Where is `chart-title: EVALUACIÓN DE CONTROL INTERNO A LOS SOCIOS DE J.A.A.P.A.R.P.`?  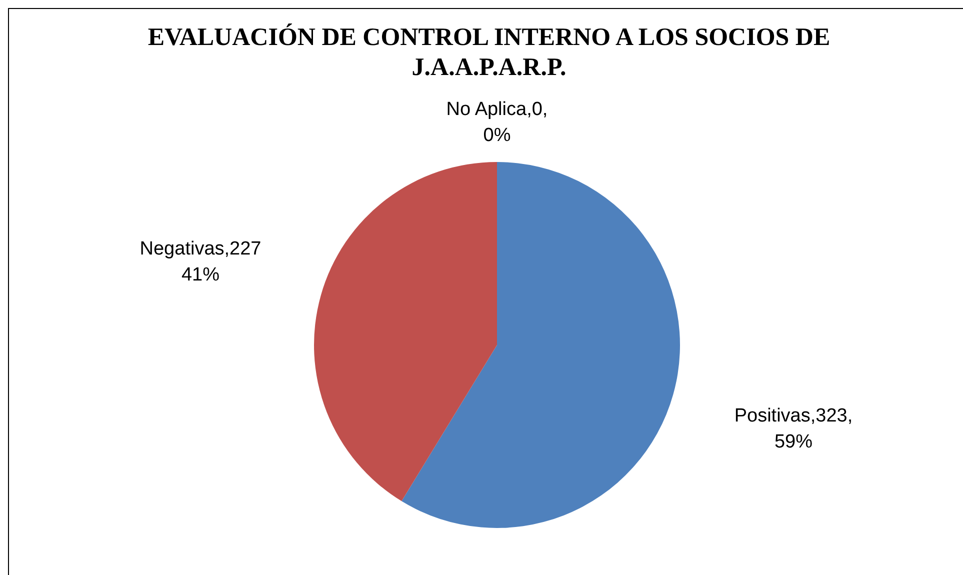
chart-title: EVALUACIÓN DE CONTROL INTERNO A LOS SOCIOS DE J.A.A.P.A.R.P. is located at coordinates (489, 53).